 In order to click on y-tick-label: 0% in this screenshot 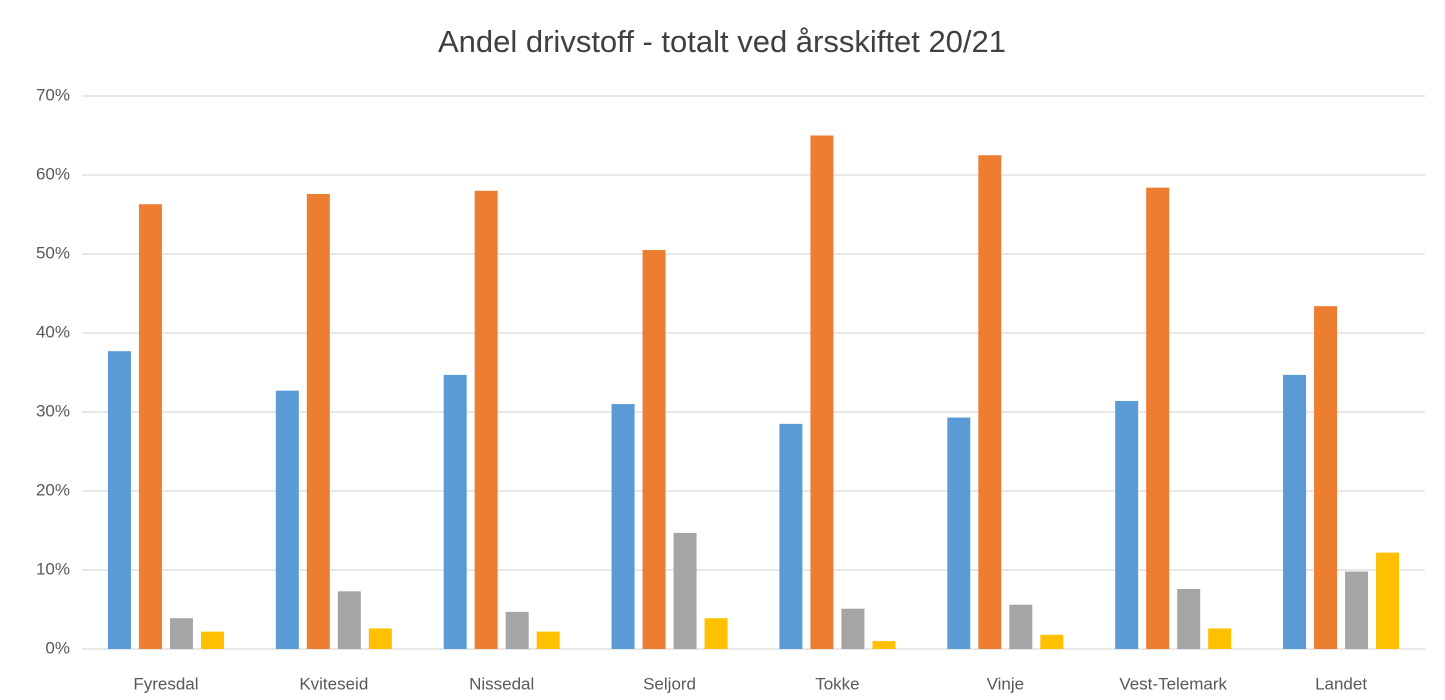, I will do `click(57, 647)`.